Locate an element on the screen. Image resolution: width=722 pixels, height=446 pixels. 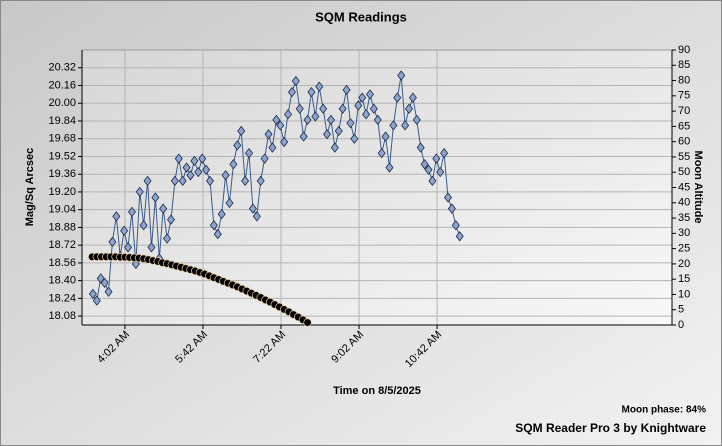
y2-tick-label: 55 is located at coordinates (684, 157).